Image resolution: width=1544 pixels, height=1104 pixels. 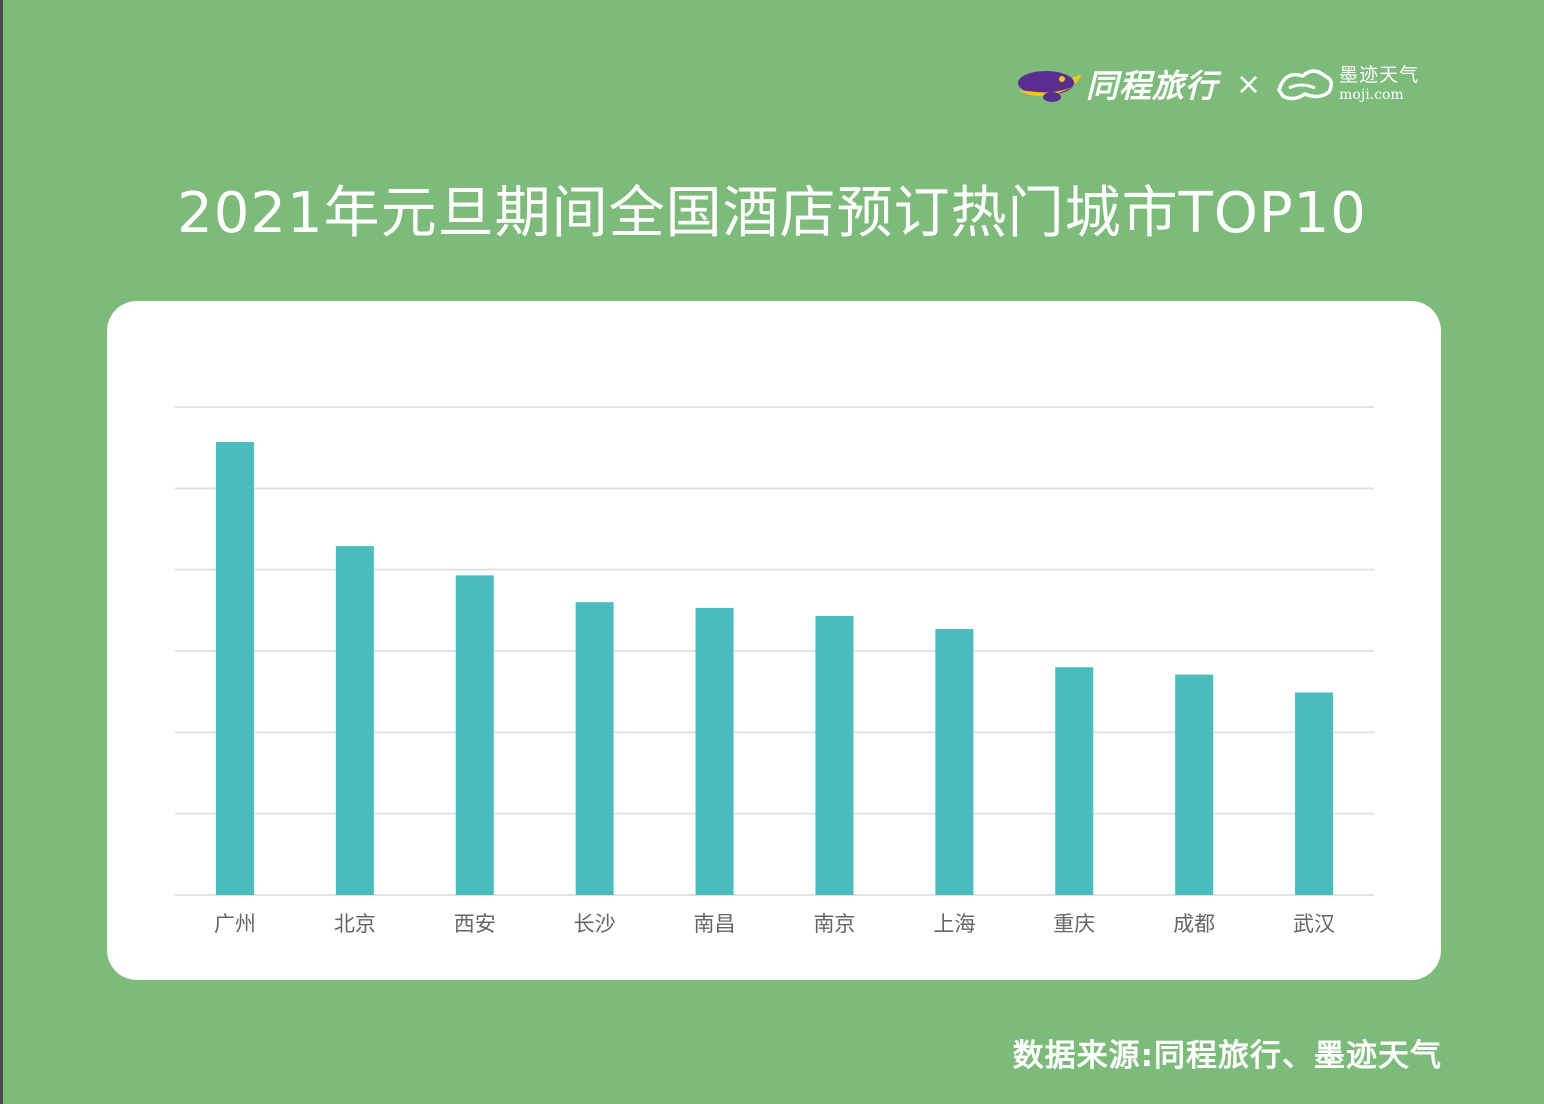 I want to click on x-tick-label-1: 广州, so click(x=235, y=924).